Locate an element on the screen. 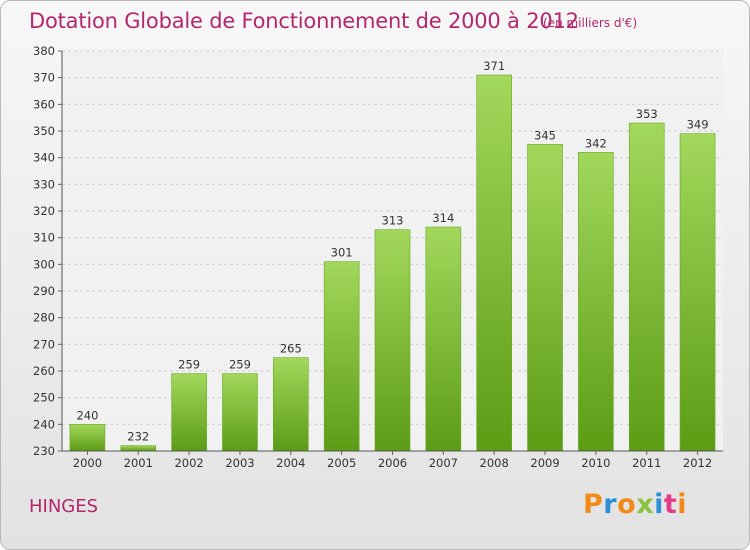  y-tick-label: 240 is located at coordinates (44, 424).